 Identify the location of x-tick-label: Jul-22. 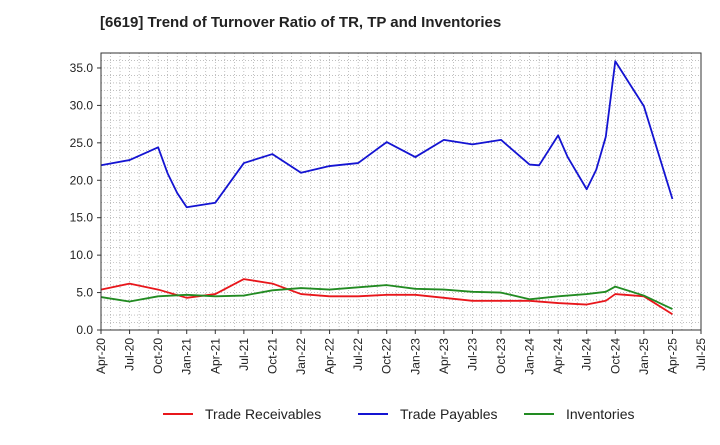
(358, 354).